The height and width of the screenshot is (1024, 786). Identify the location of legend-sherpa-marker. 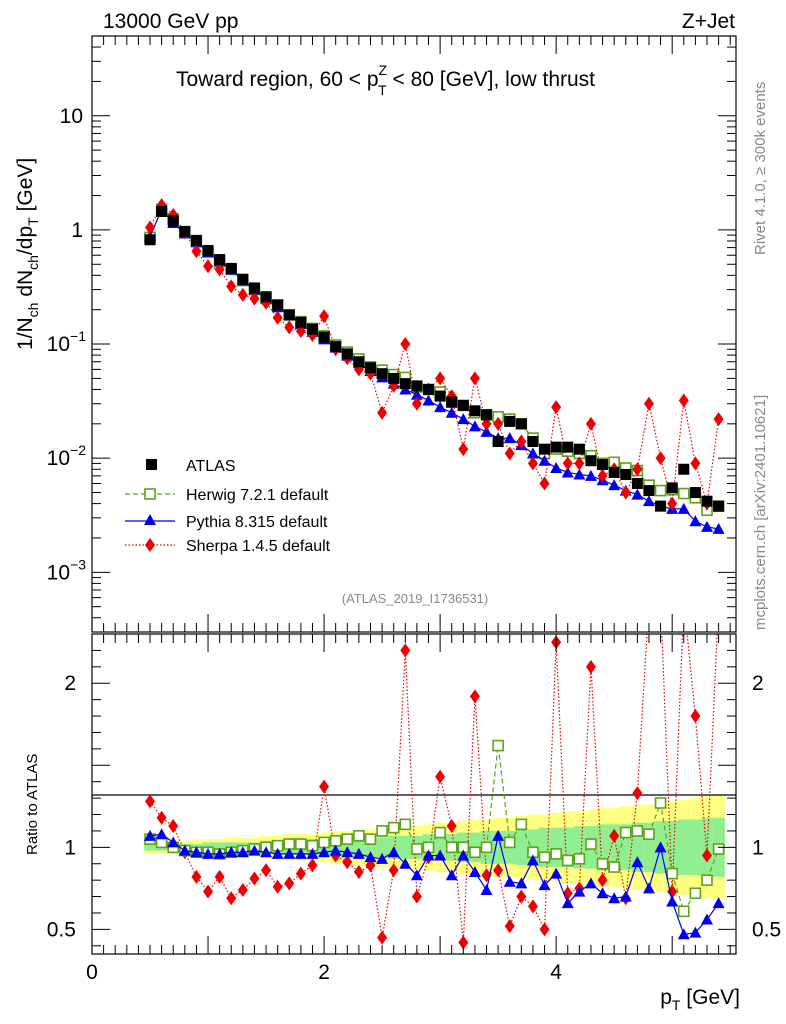
(150, 545).